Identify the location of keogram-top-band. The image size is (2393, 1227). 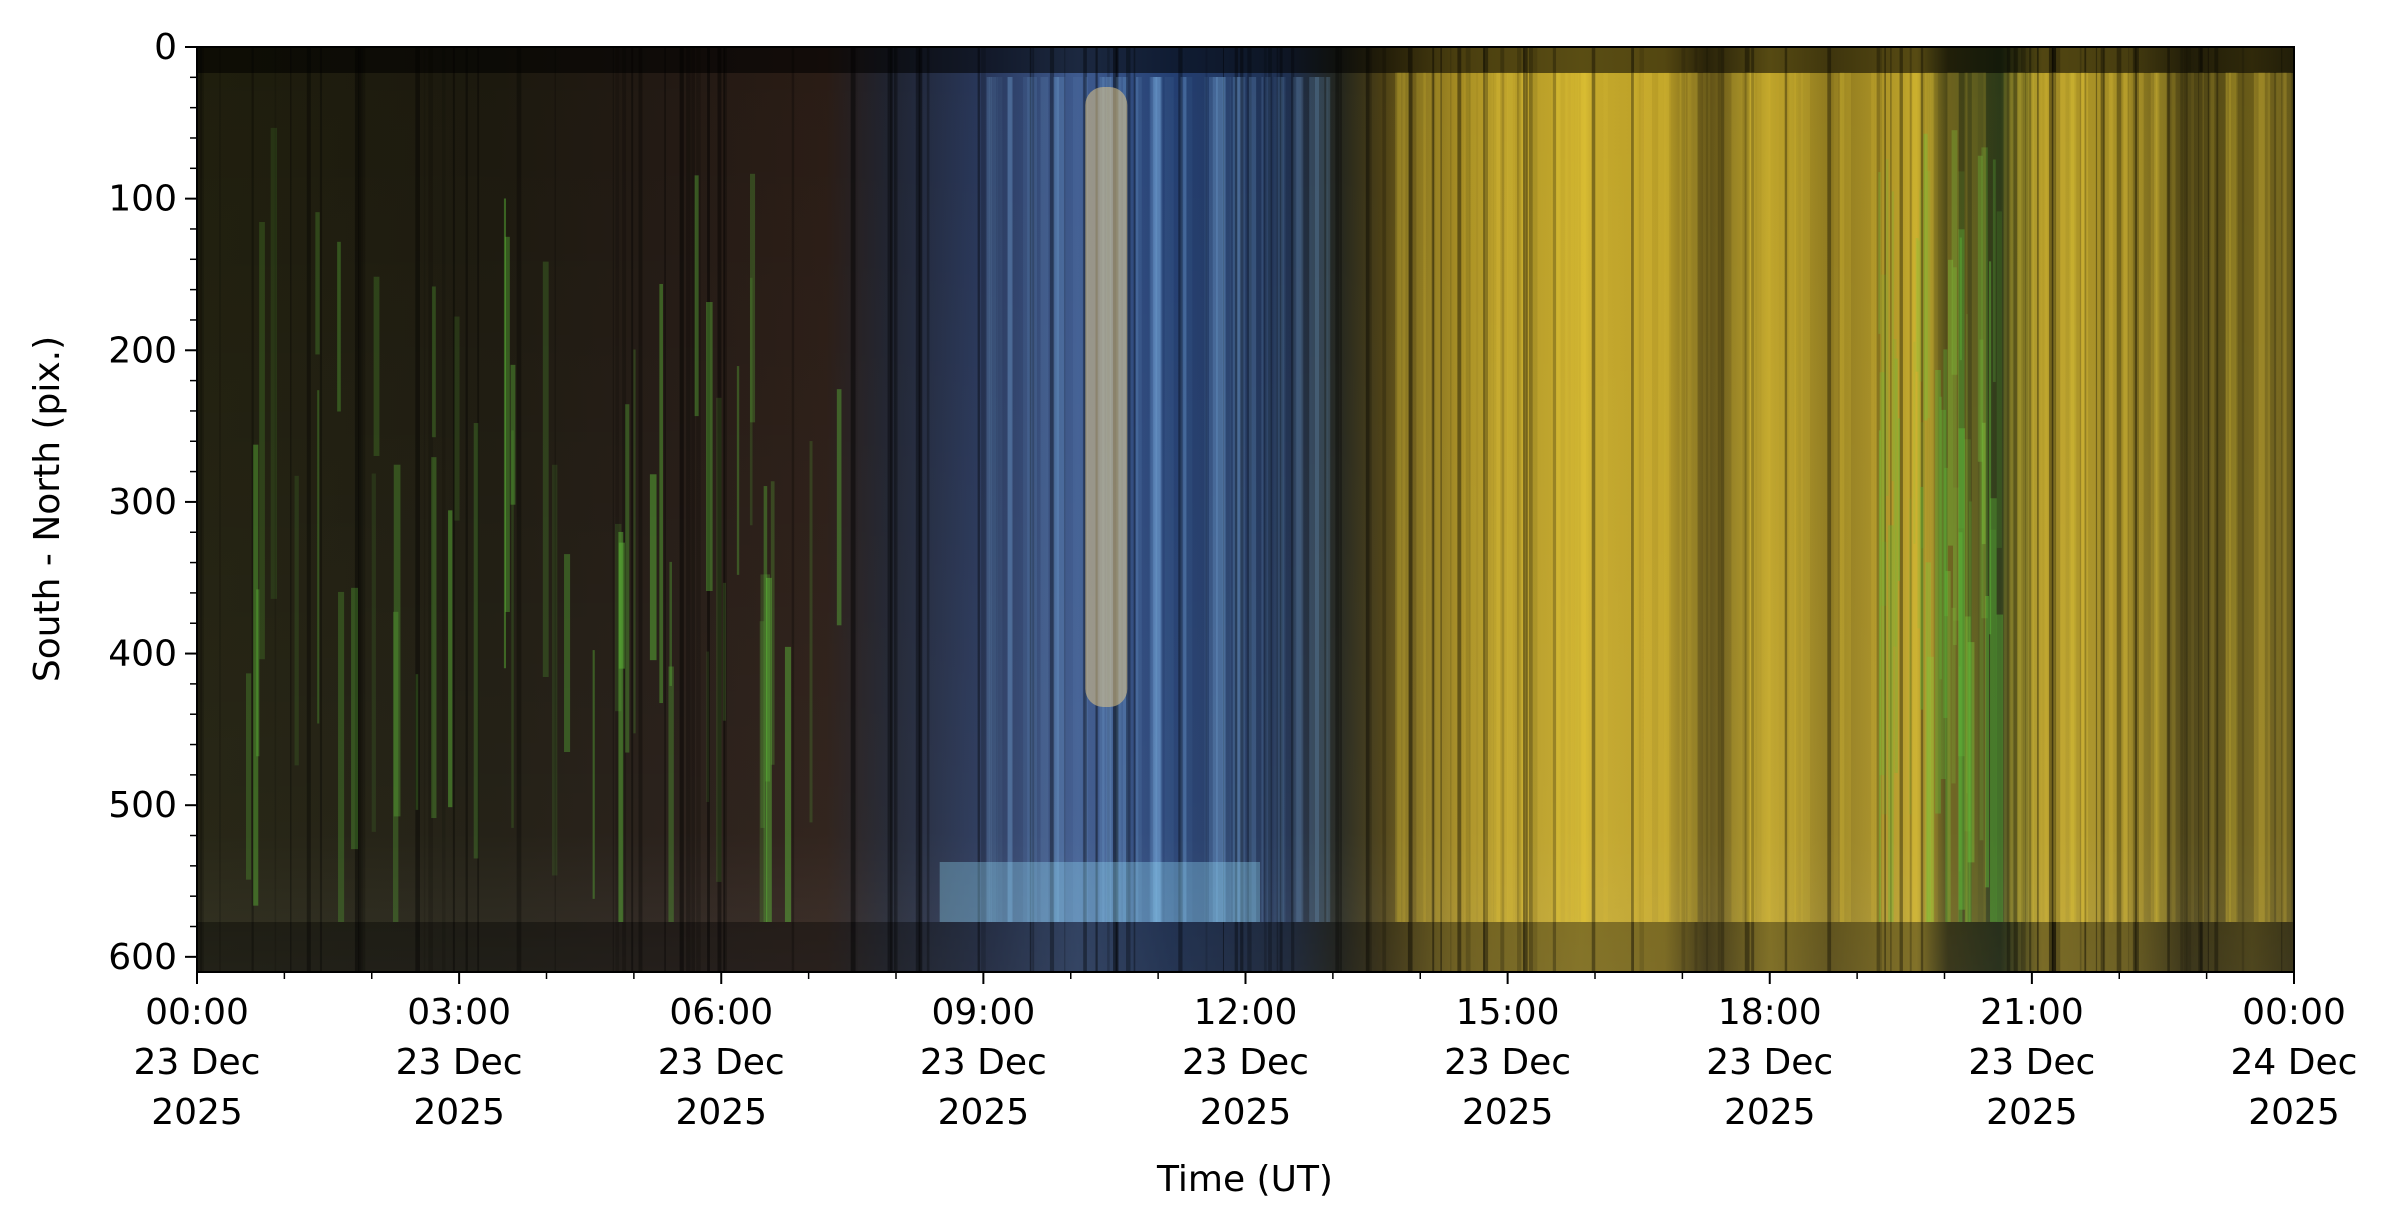
(1245, 60).